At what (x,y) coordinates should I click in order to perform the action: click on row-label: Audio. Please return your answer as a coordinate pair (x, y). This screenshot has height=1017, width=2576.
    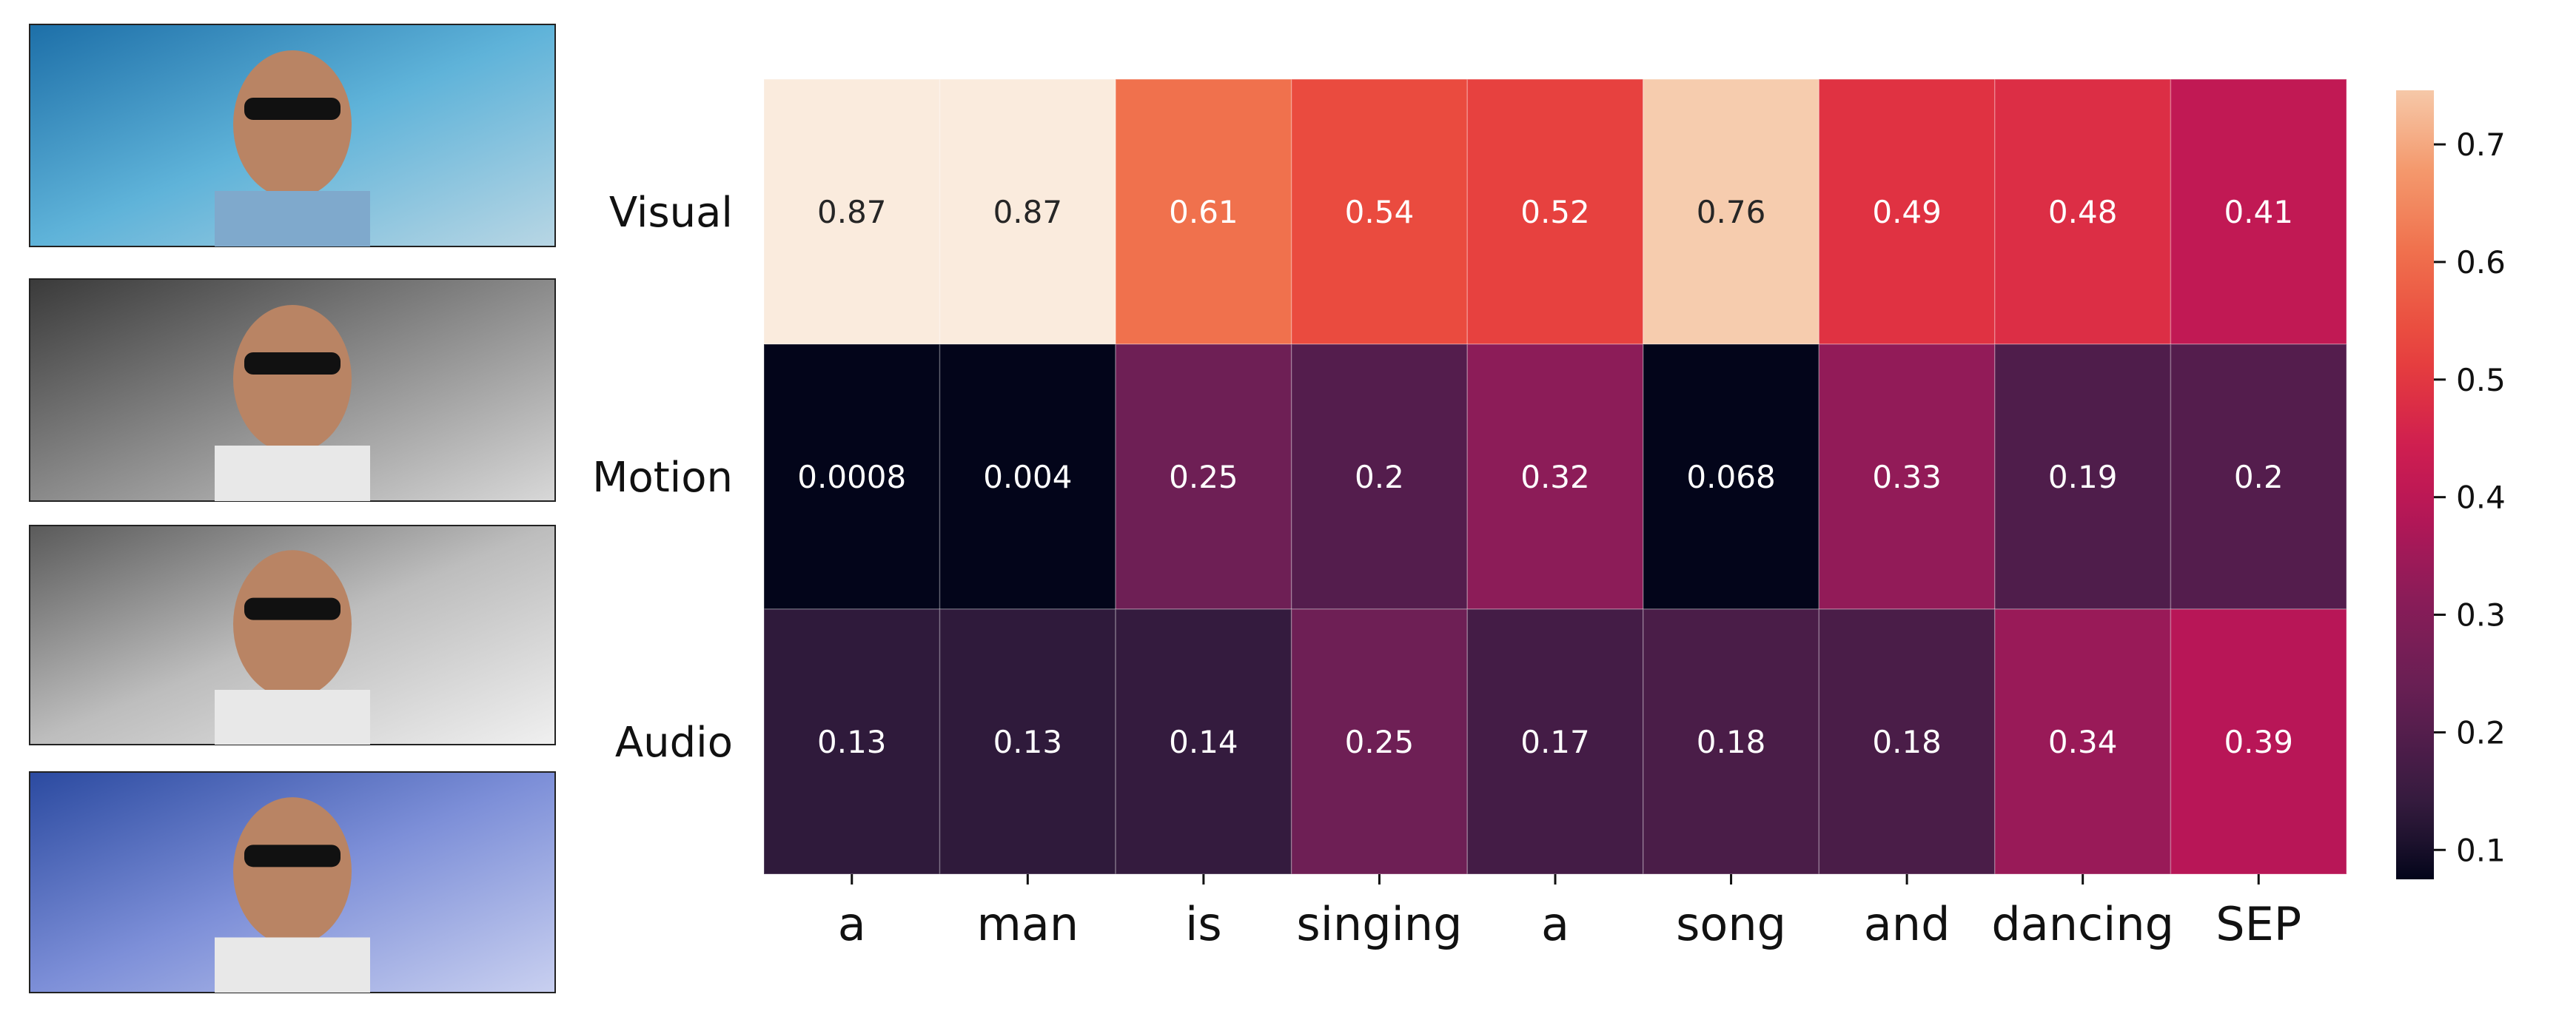
    Looking at the image, I should click on (674, 743).